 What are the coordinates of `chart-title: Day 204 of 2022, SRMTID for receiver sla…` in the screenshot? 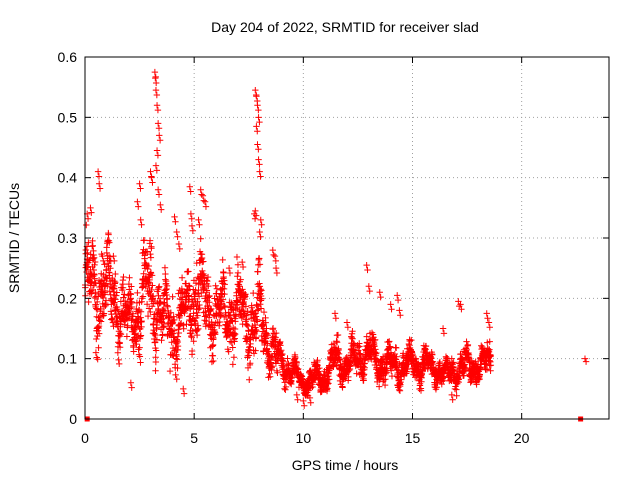 It's located at (345, 27).